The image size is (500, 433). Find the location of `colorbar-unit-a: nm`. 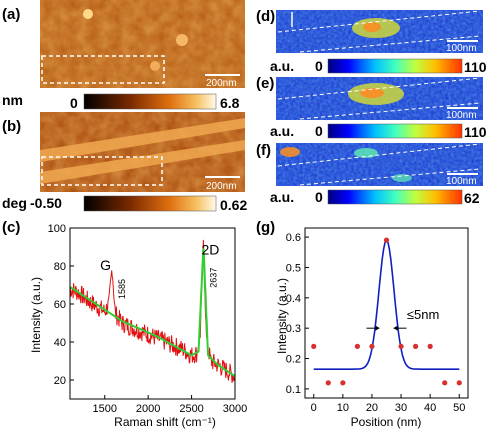

colorbar-unit-a: nm is located at coordinates (12, 100).